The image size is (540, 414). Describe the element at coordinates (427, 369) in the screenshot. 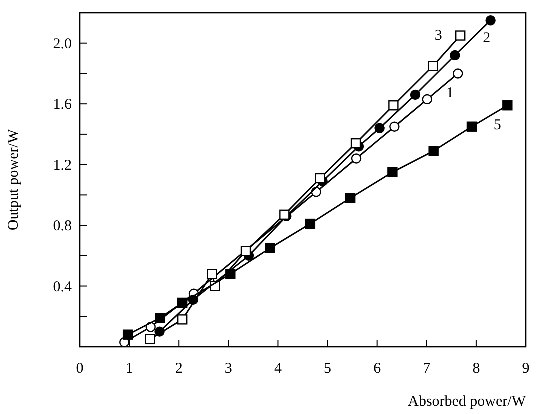

I see `x-tick-label: 7` at that location.